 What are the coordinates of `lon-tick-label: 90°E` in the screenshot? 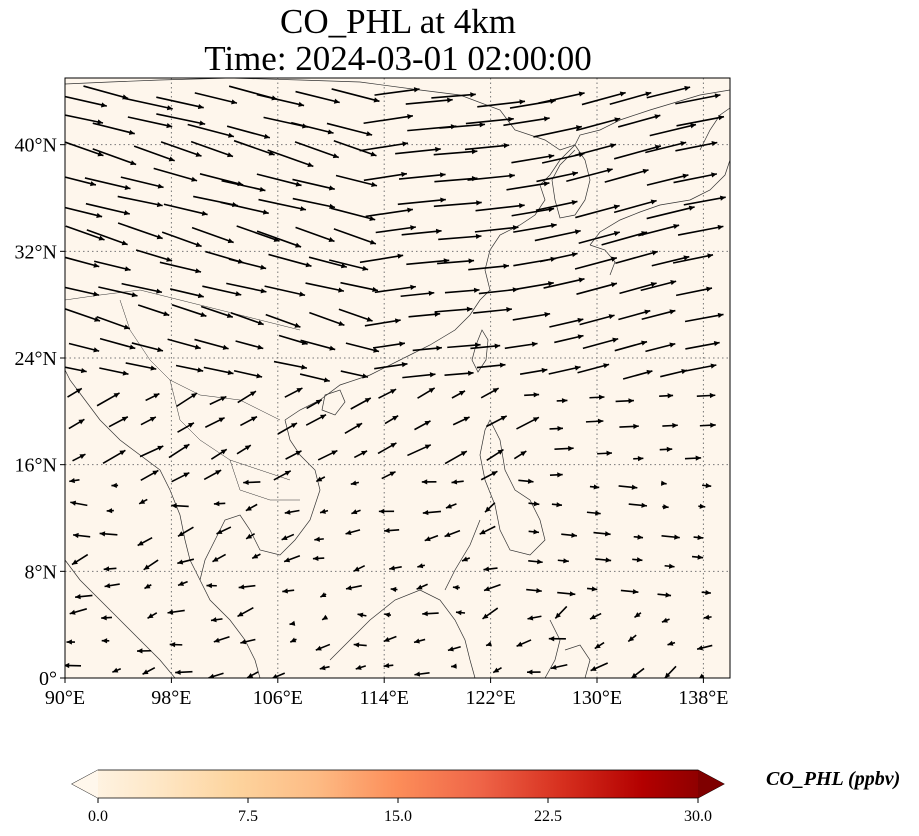 It's located at (65, 698).